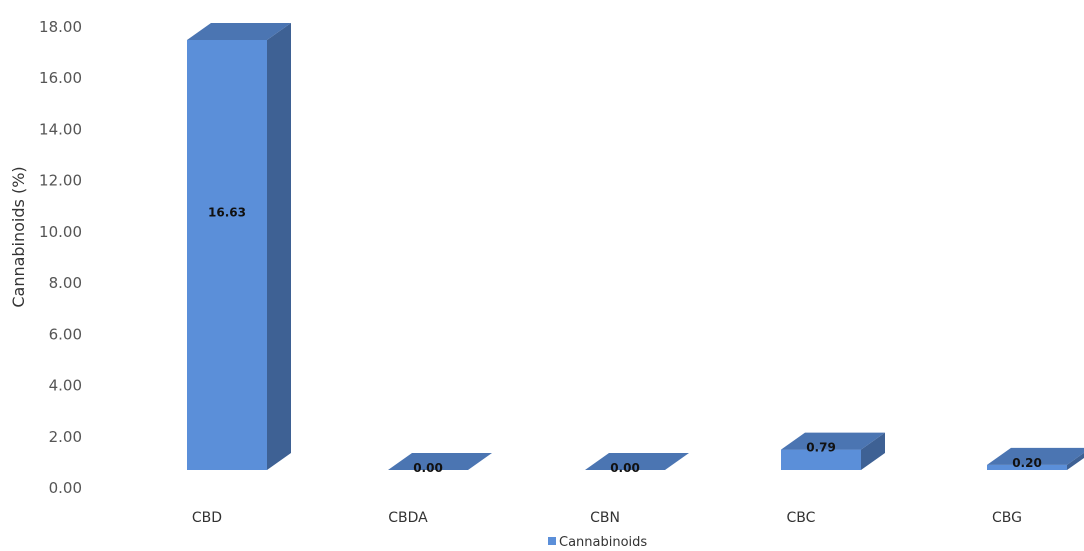 The width and height of the screenshot is (1084, 551). I want to click on bar-cbg, so click(1035, 458).